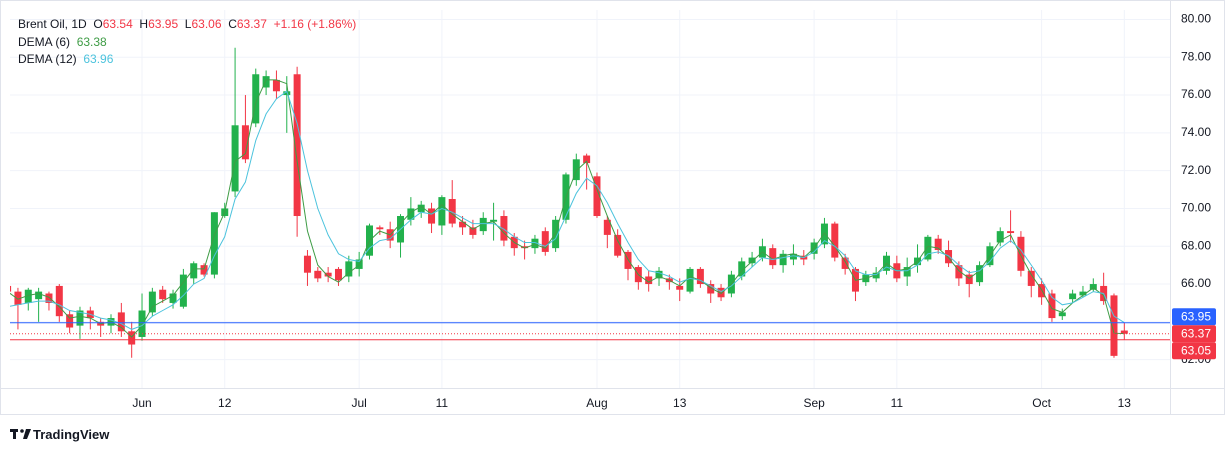 The height and width of the screenshot is (452, 1231). I want to click on ohlc-letter: C, so click(232, 24).